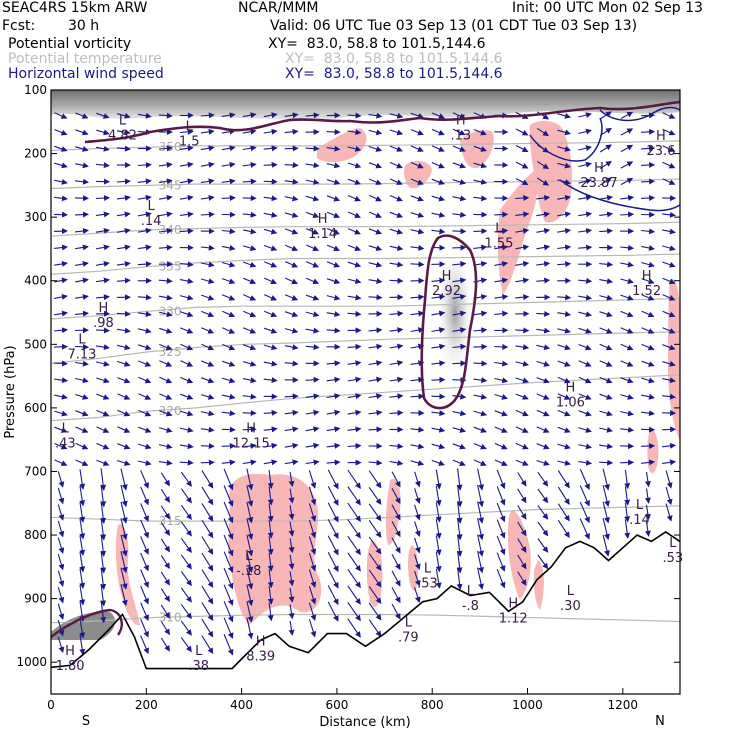 Image resolution: width=740 pixels, height=740 pixels. I want to click on pv-1.5-surface-contour, so click(87, 623).